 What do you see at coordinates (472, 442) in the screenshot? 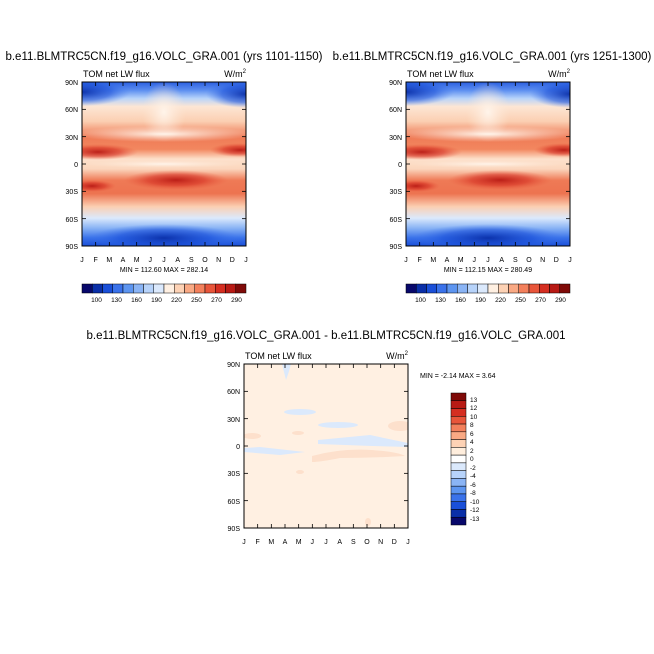
I see `colorbar-label: 4` at bounding box center [472, 442].